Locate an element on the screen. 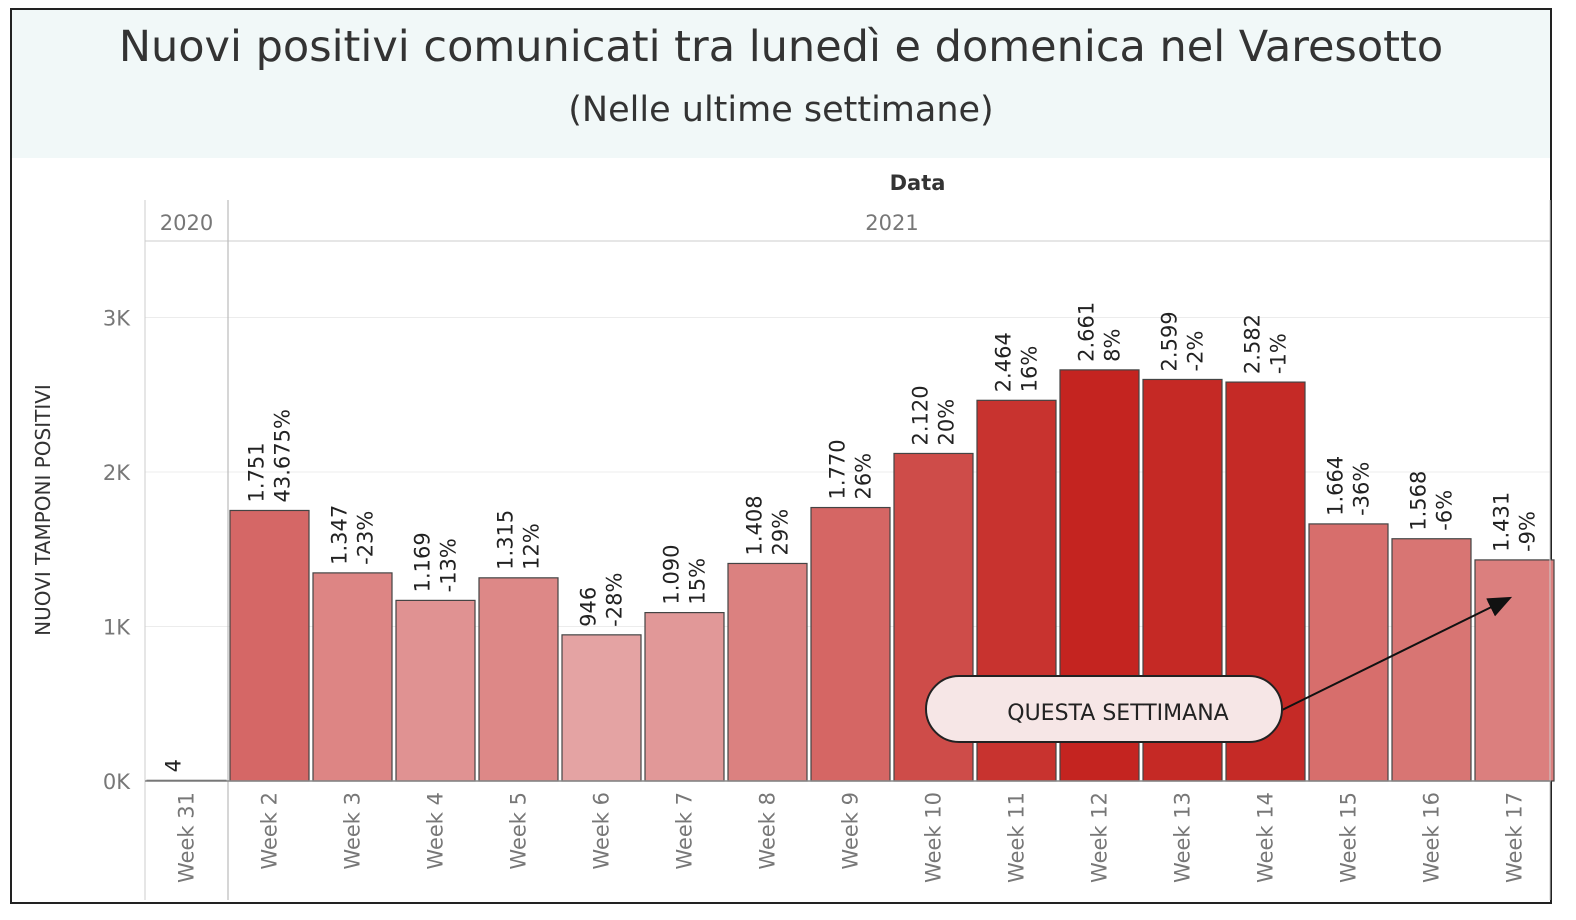 This screenshot has height=920, width=1576. change-label-week-9: 26% is located at coordinates (864, 476).